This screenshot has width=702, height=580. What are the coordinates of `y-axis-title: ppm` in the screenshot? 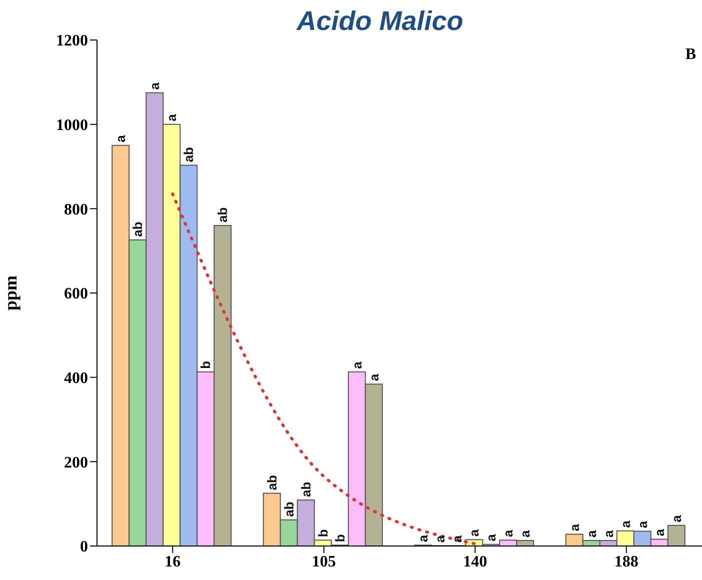 It's located at (10, 293).